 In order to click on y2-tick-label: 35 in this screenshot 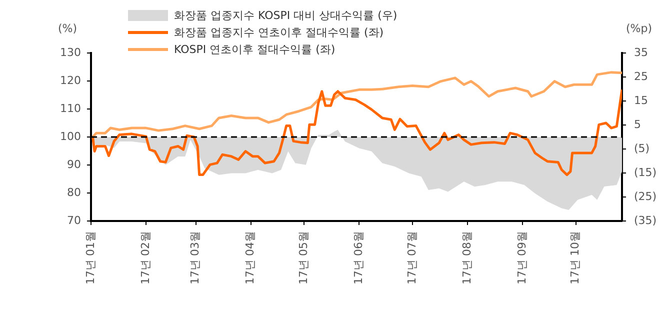, I will do `click(641, 52)`.